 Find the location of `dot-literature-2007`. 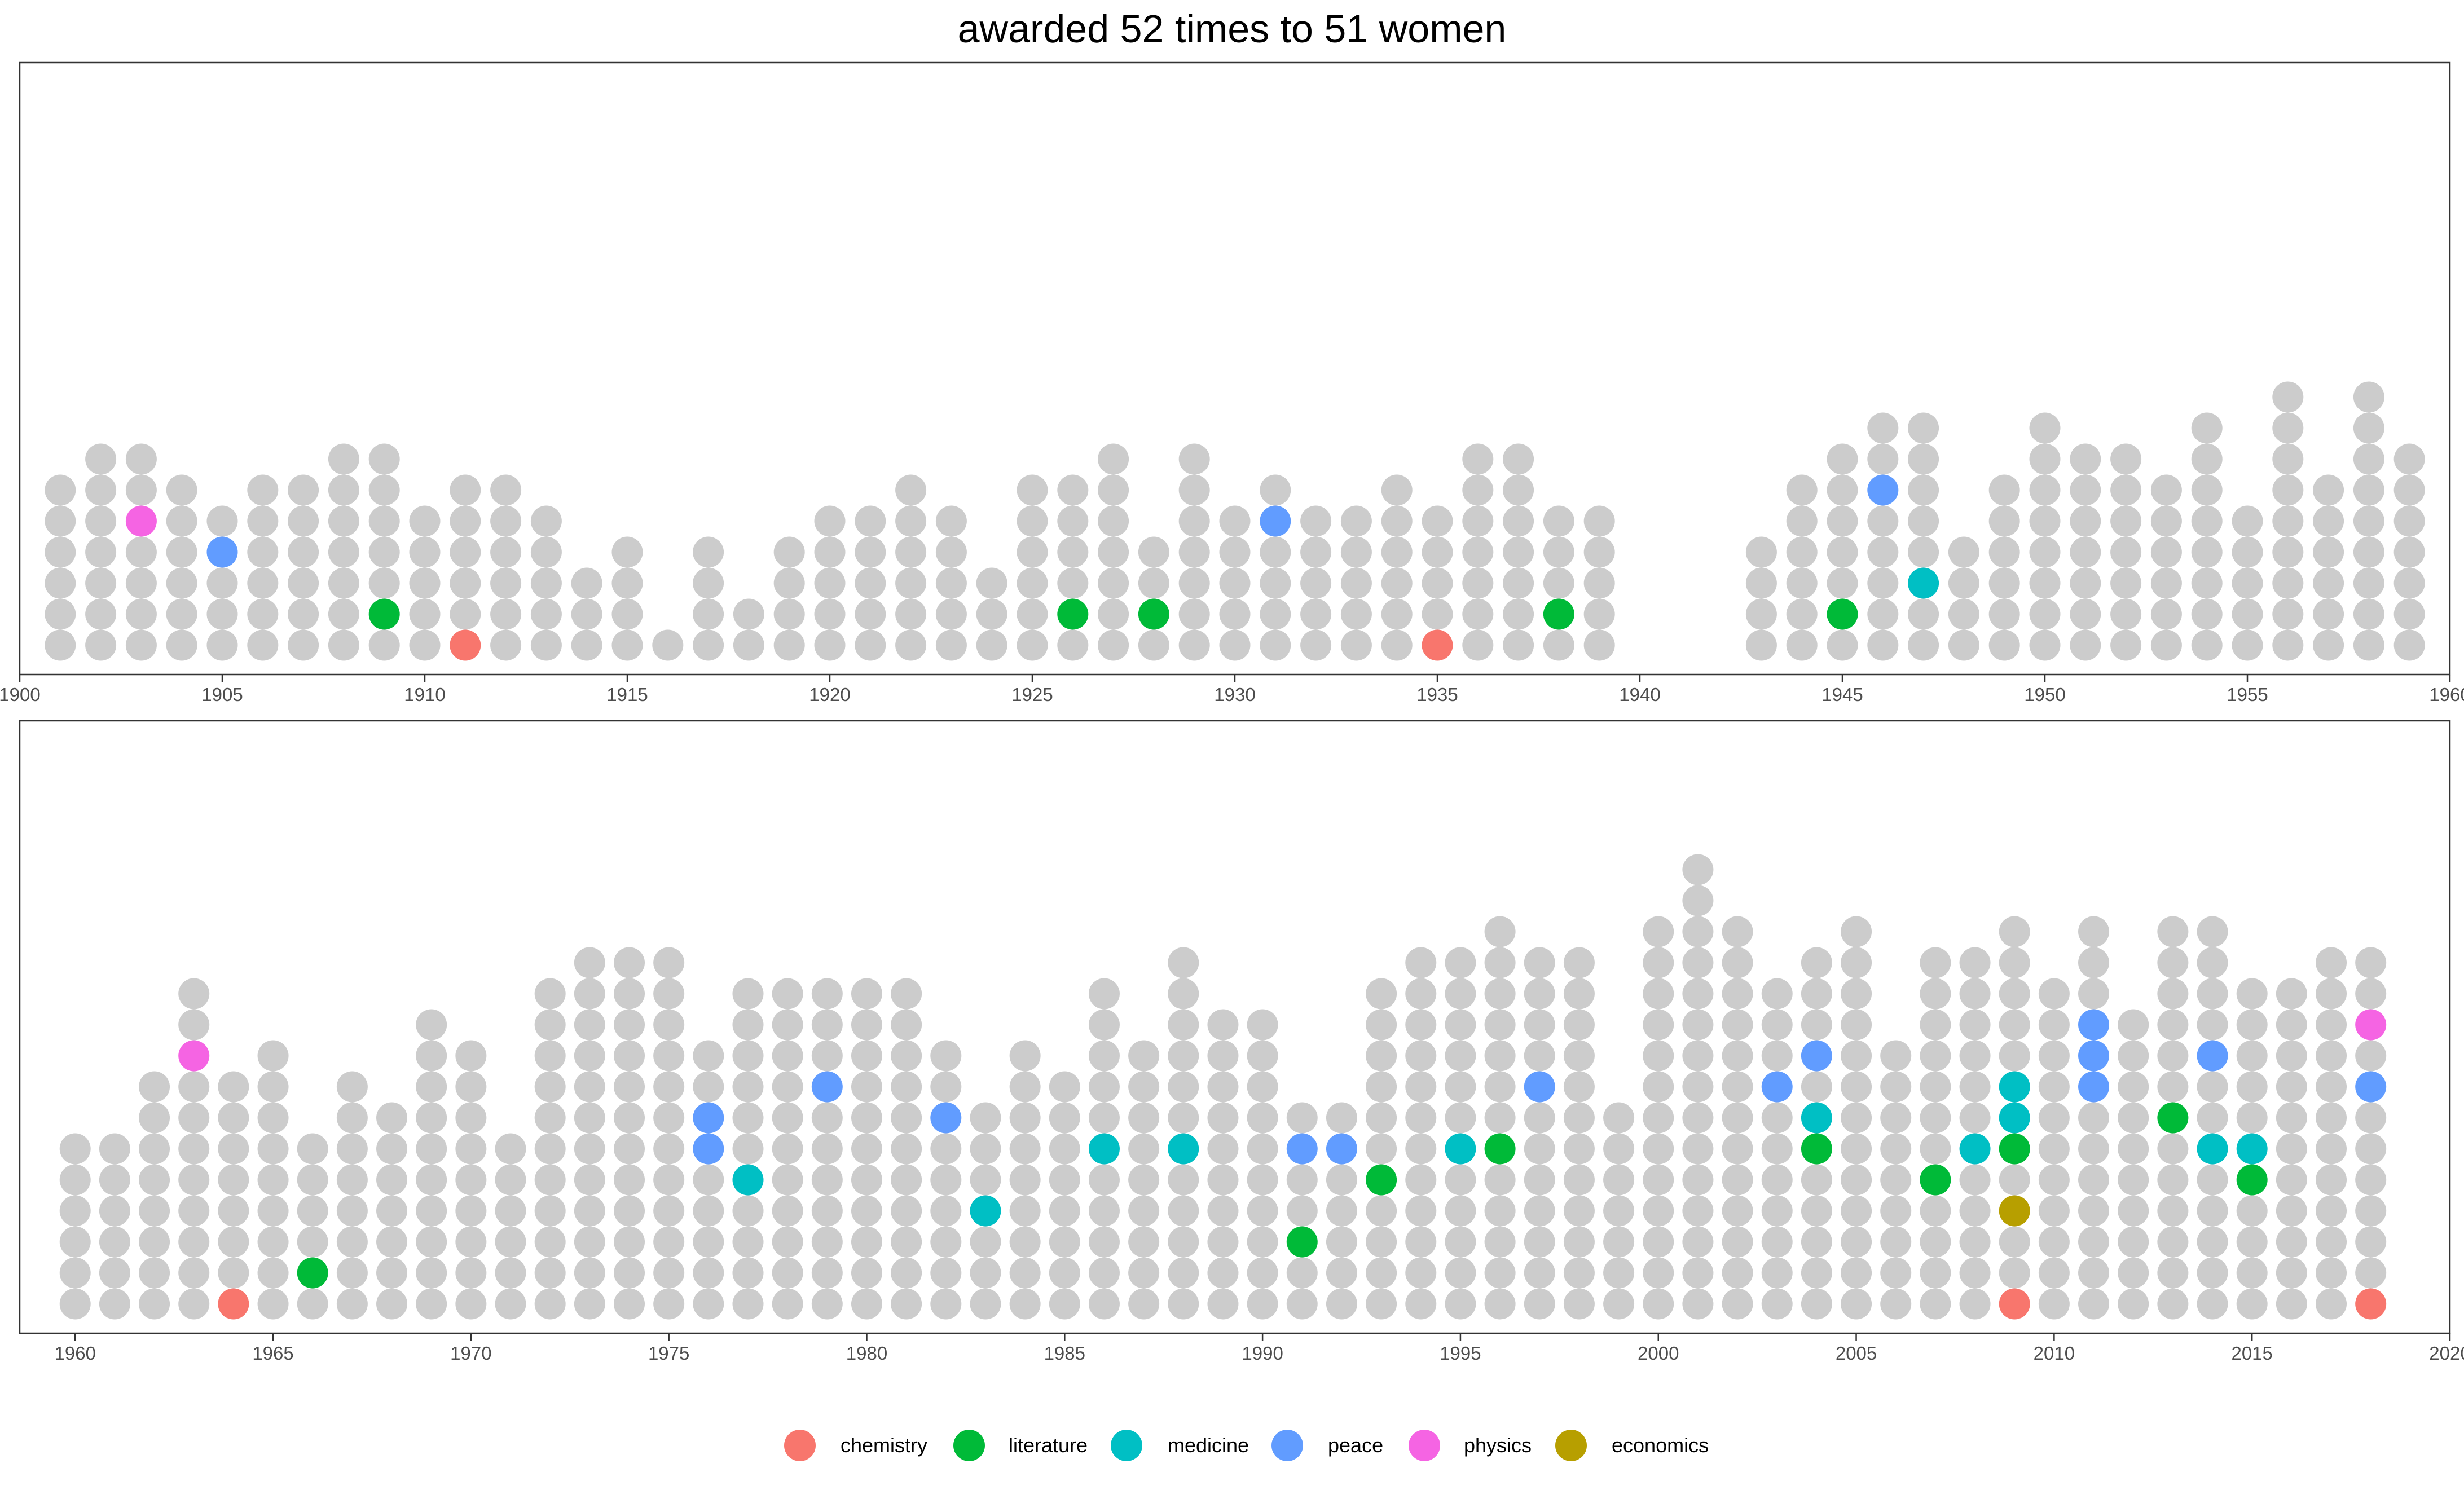

dot-literature-2007 is located at coordinates (1935, 1180).